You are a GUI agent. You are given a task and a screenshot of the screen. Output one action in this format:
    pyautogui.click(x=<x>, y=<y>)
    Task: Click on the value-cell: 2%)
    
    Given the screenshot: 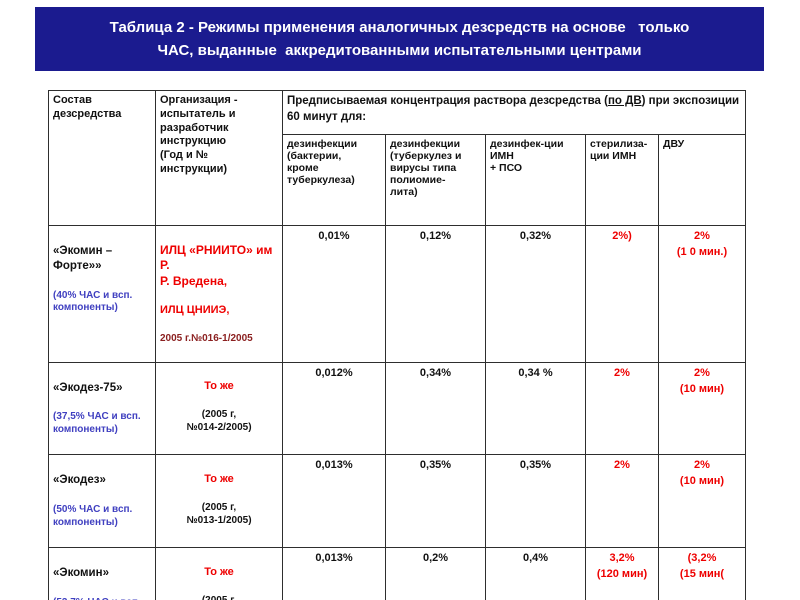 What is the action you would take?
    pyautogui.click(x=622, y=294)
    